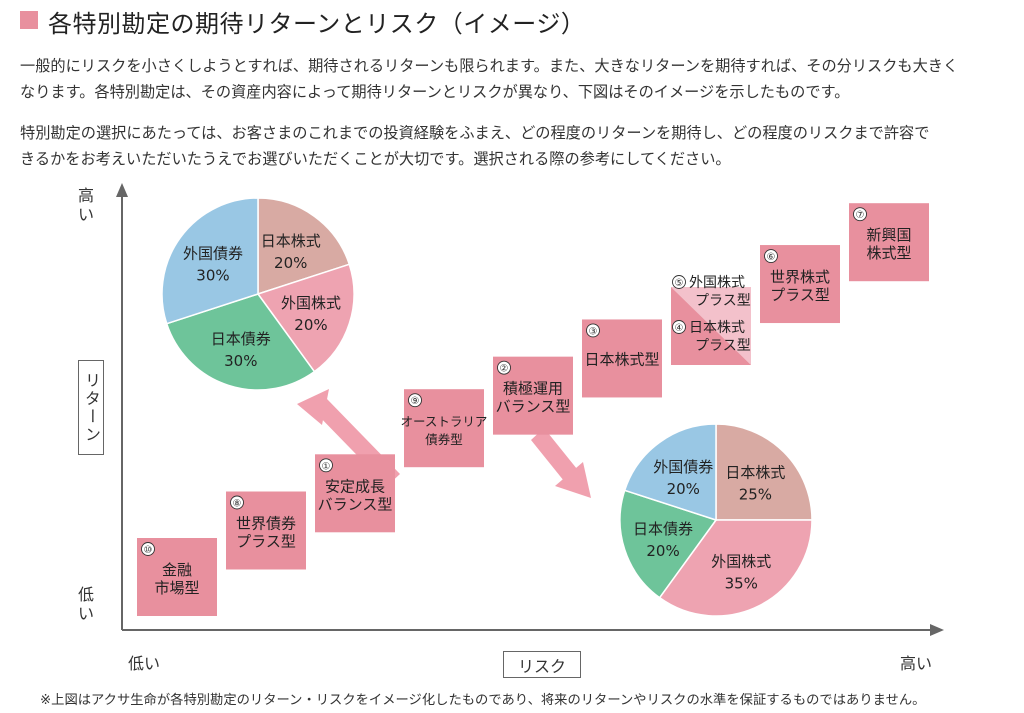  Describe the element at coordinates (91, 407) in the screenshot. I see `y-axis-title: リターン` at that location.